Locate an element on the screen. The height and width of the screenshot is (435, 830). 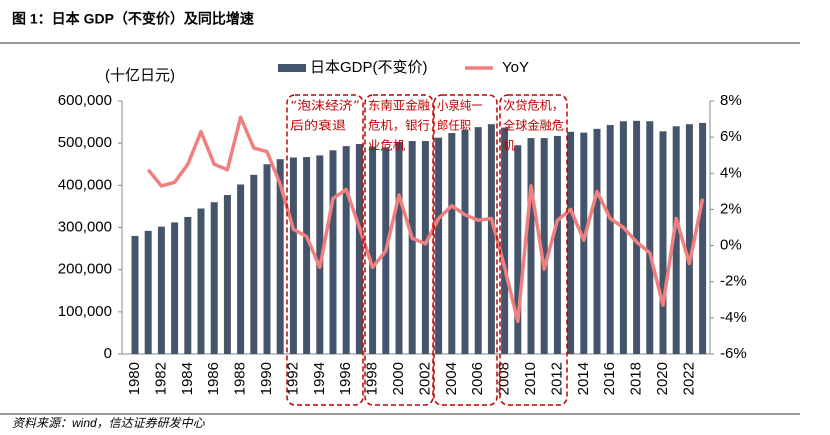
x-tick-label: 2014 is located at coordinates (583, 378).